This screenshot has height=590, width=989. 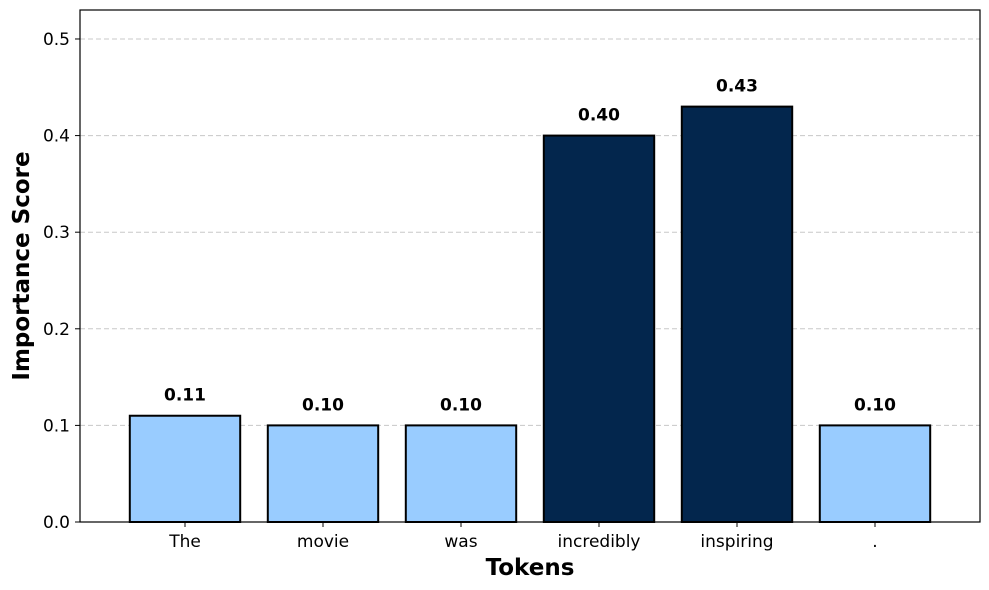 What do you see at coordinates (22, 265) in the screenshot?
I see `y-axis-label: Importance Score` at bounding box center [22, 265].